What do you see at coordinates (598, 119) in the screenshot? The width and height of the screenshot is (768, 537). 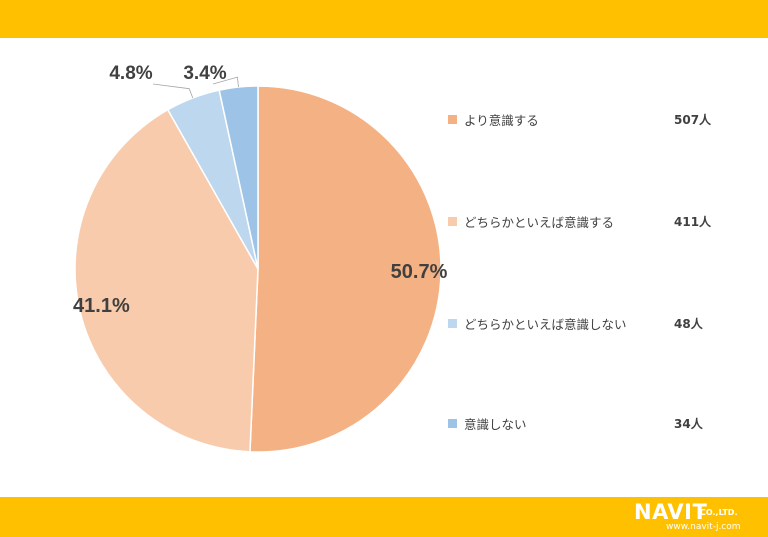 I see `legend-item-more-aware: より意識する 507人` at bounding box center [598, 119].